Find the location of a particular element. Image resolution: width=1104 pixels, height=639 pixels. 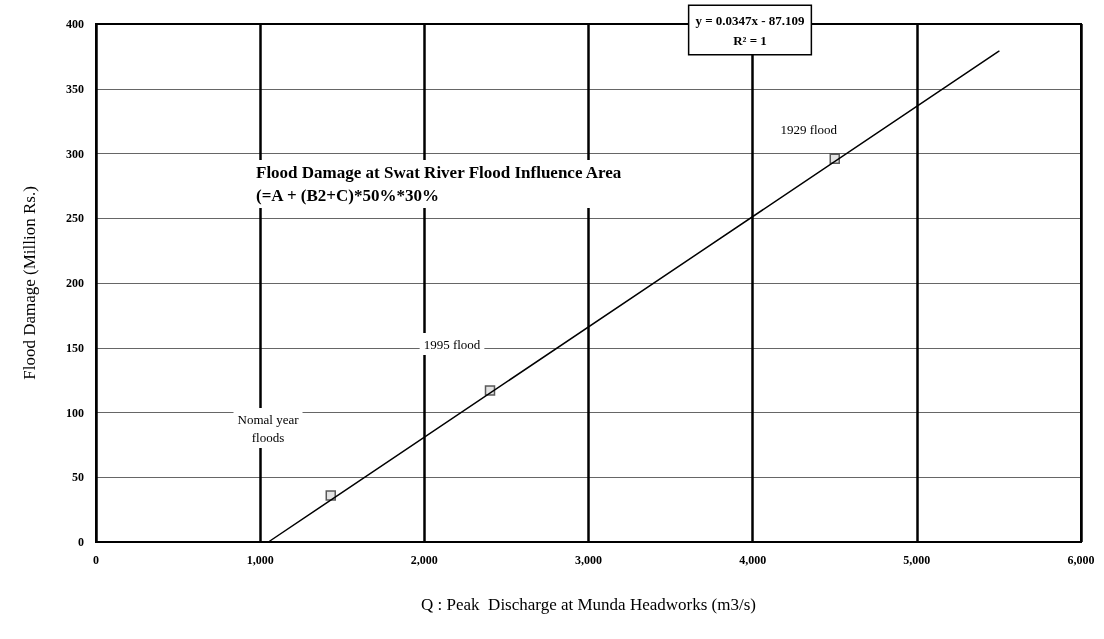

annotation: 1995 flood is located at coordinates (452, 344).